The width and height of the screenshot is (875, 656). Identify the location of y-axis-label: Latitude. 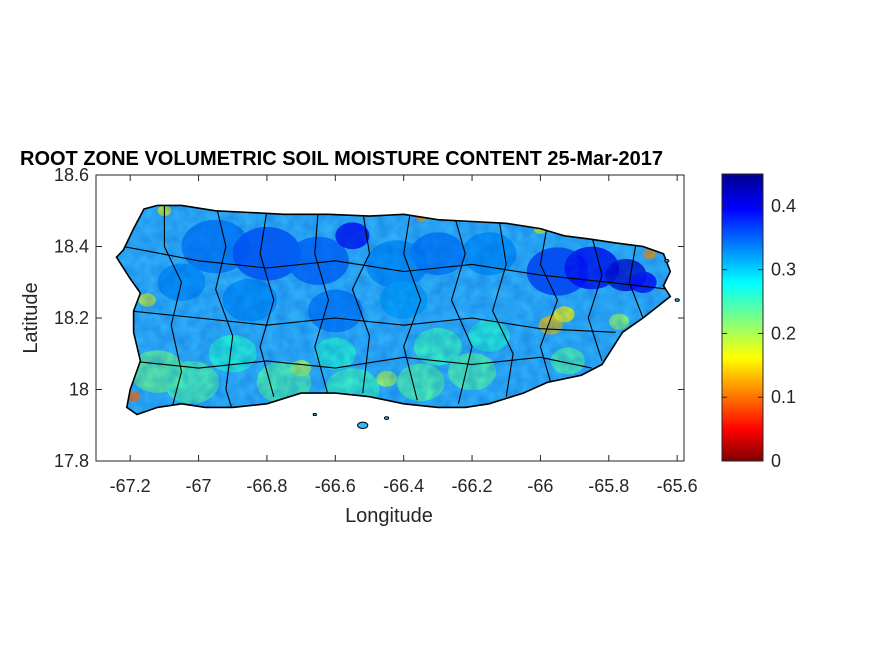
(31, 317).